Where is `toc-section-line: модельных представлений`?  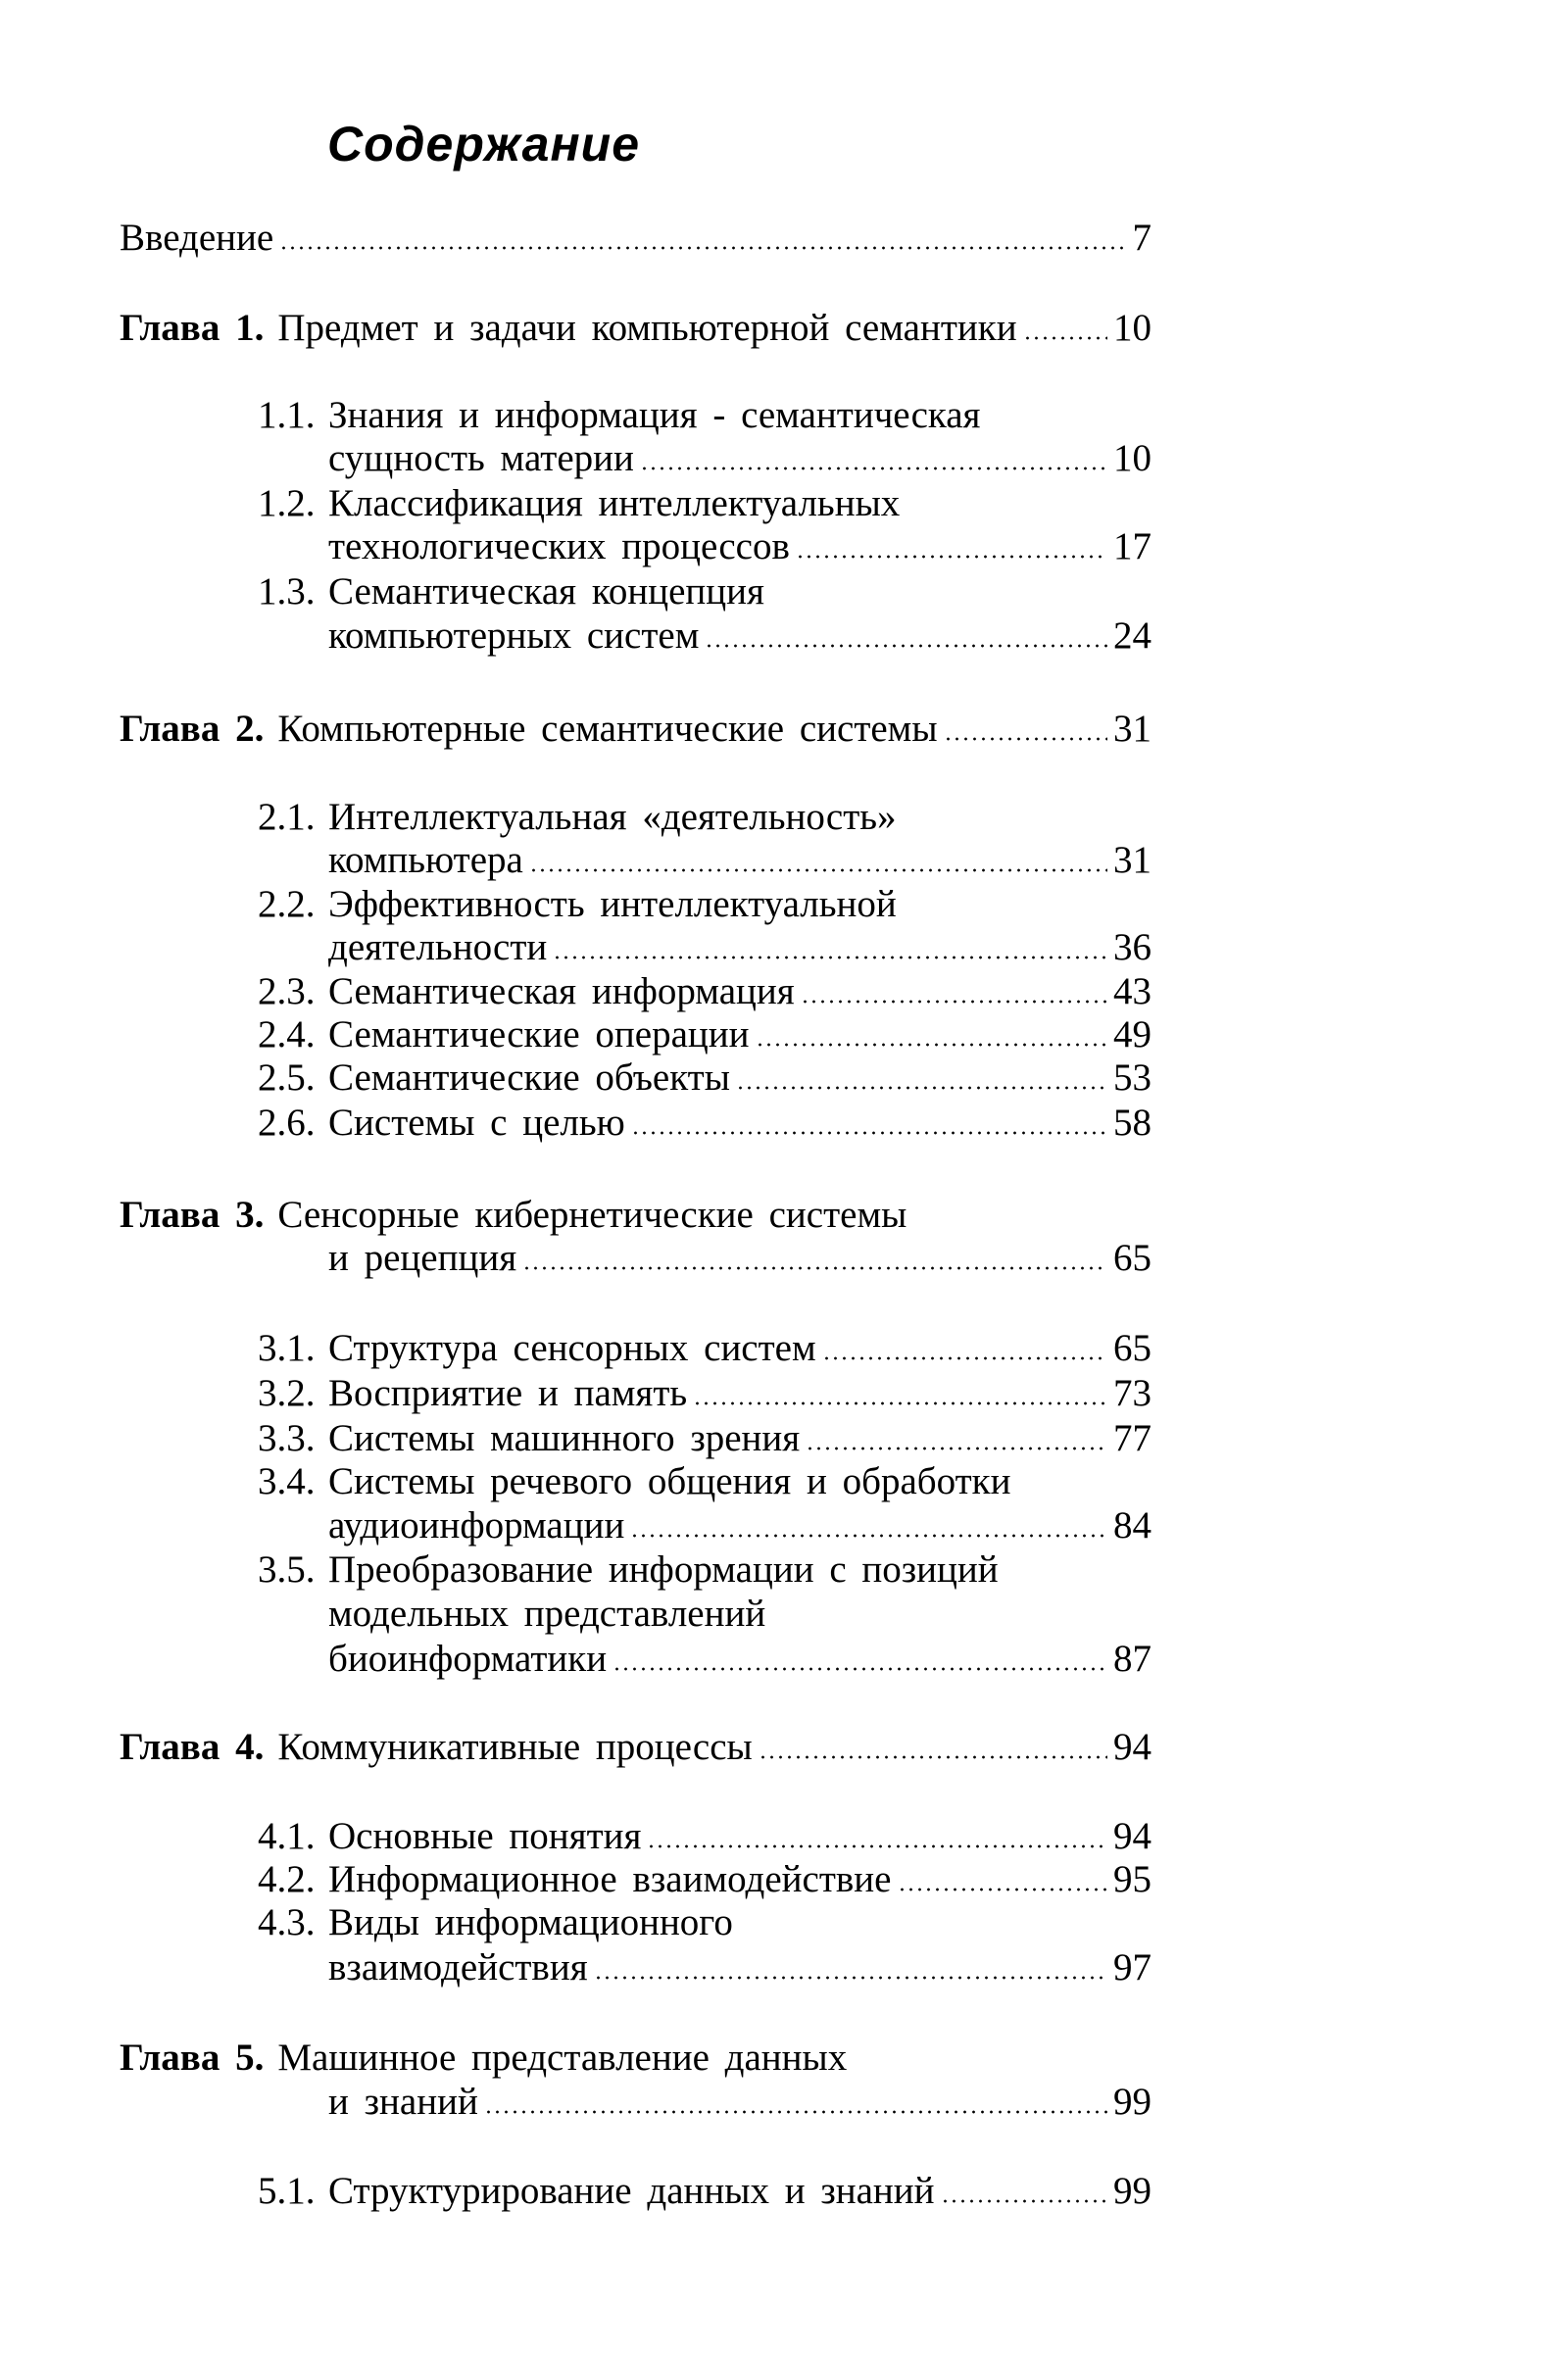 toc-section-line: модельных представлений is located at coordinates (740, 1614).